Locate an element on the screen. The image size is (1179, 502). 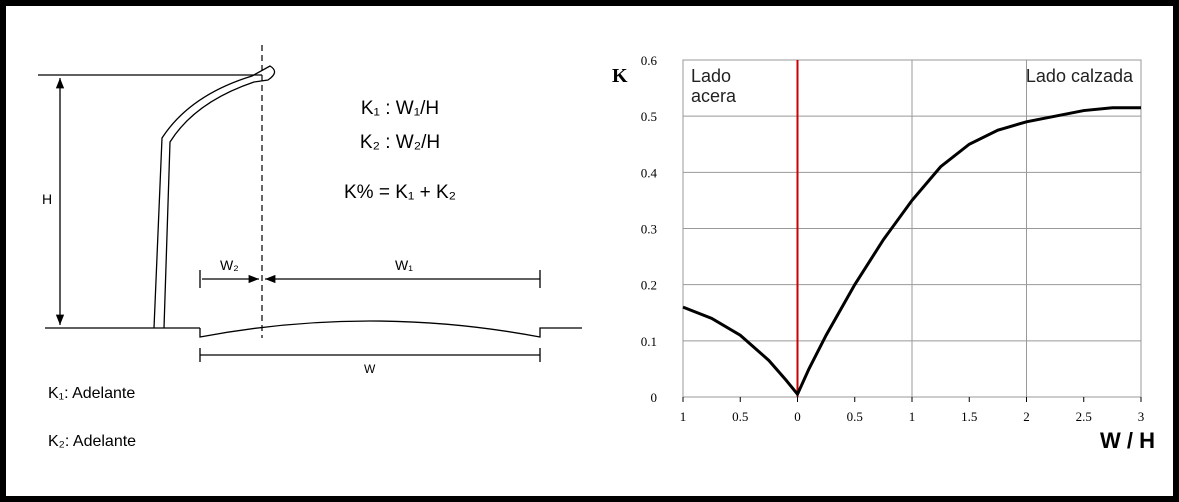
label: H is located at coordinates (47, 199).